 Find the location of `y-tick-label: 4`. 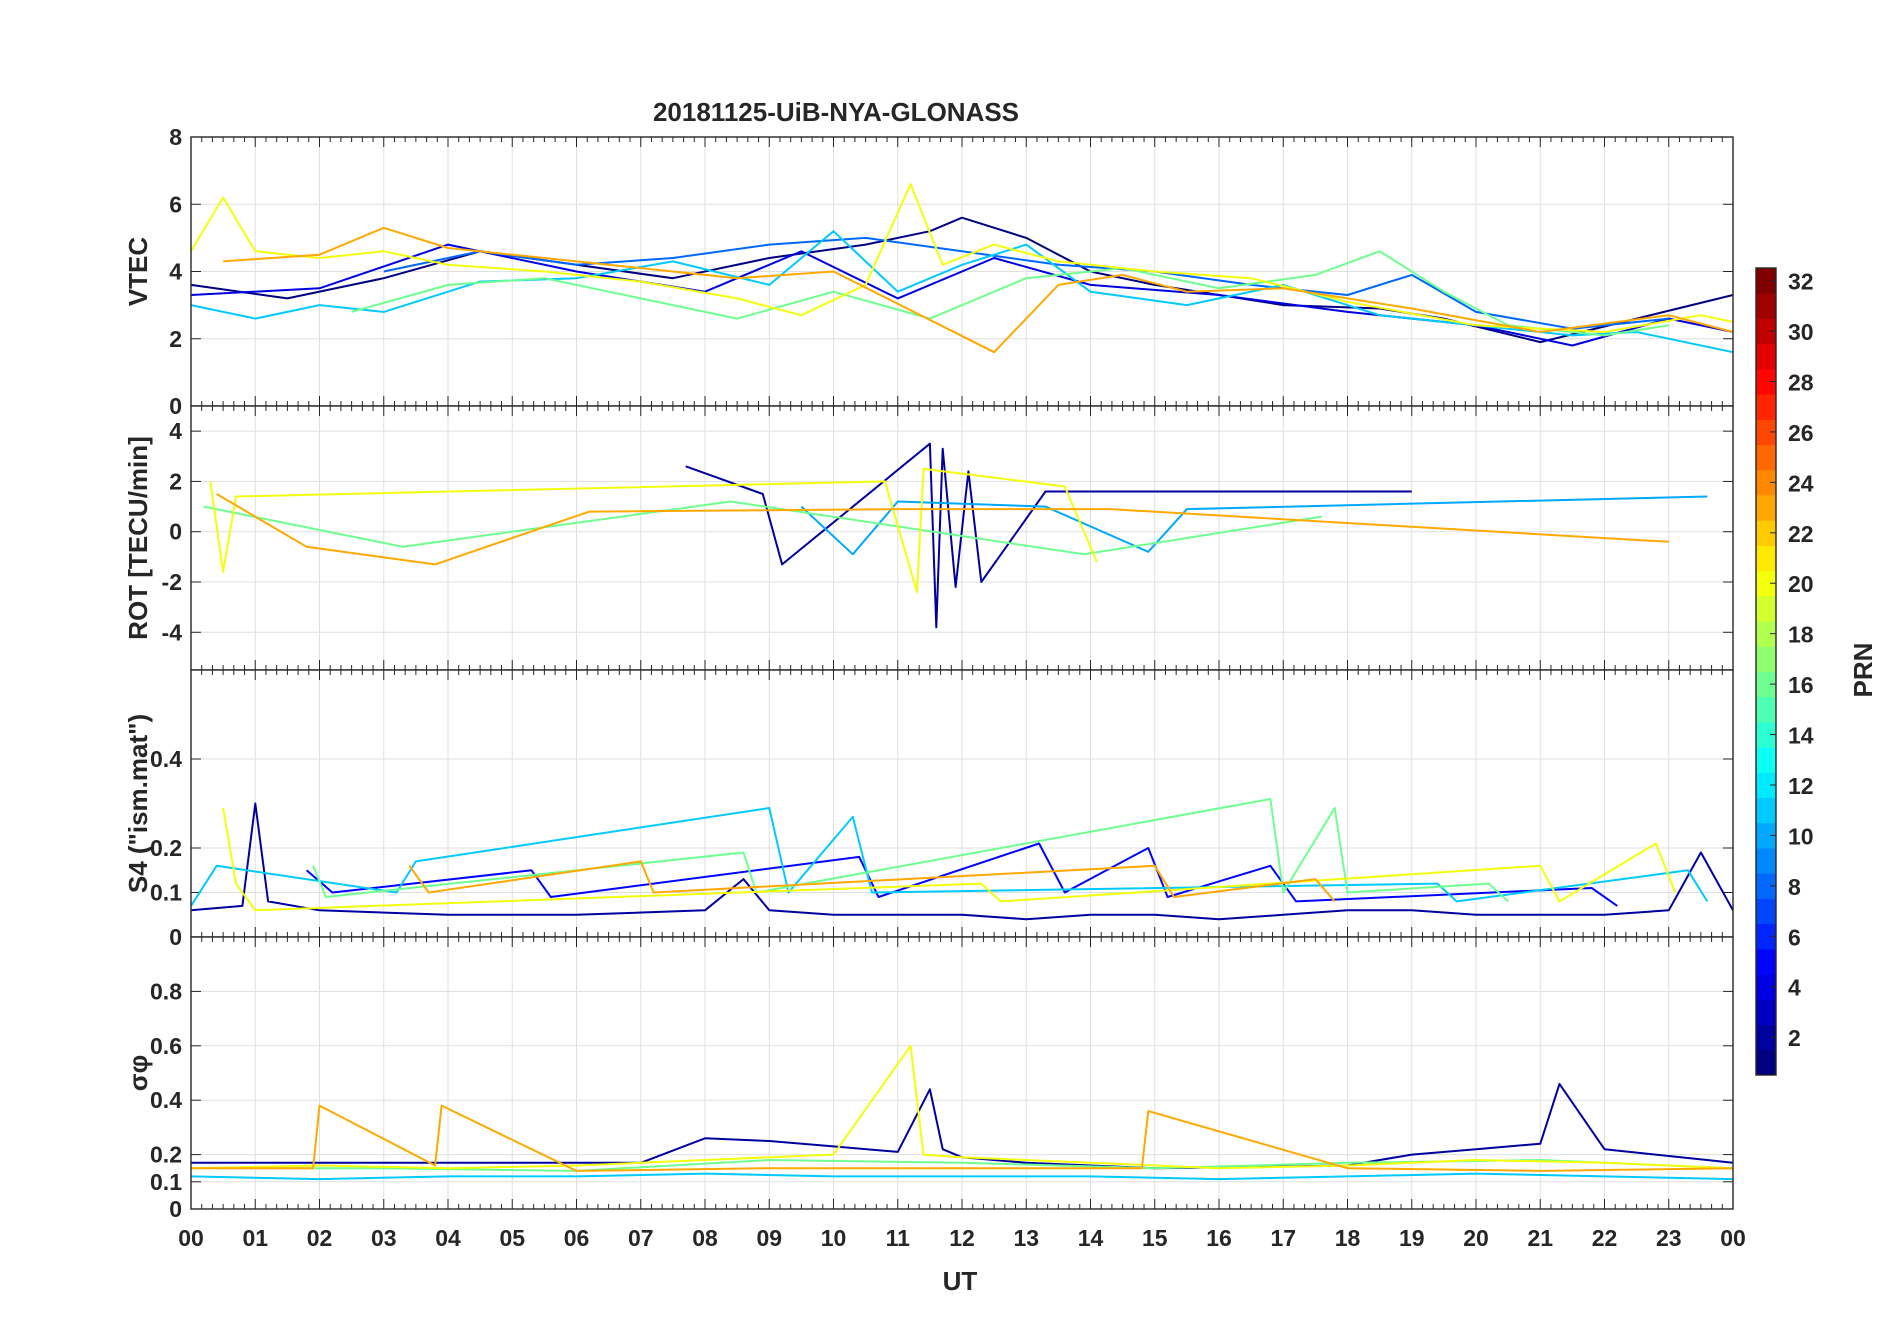

y-tick-label: 4 is located at coordinates (175, 272).